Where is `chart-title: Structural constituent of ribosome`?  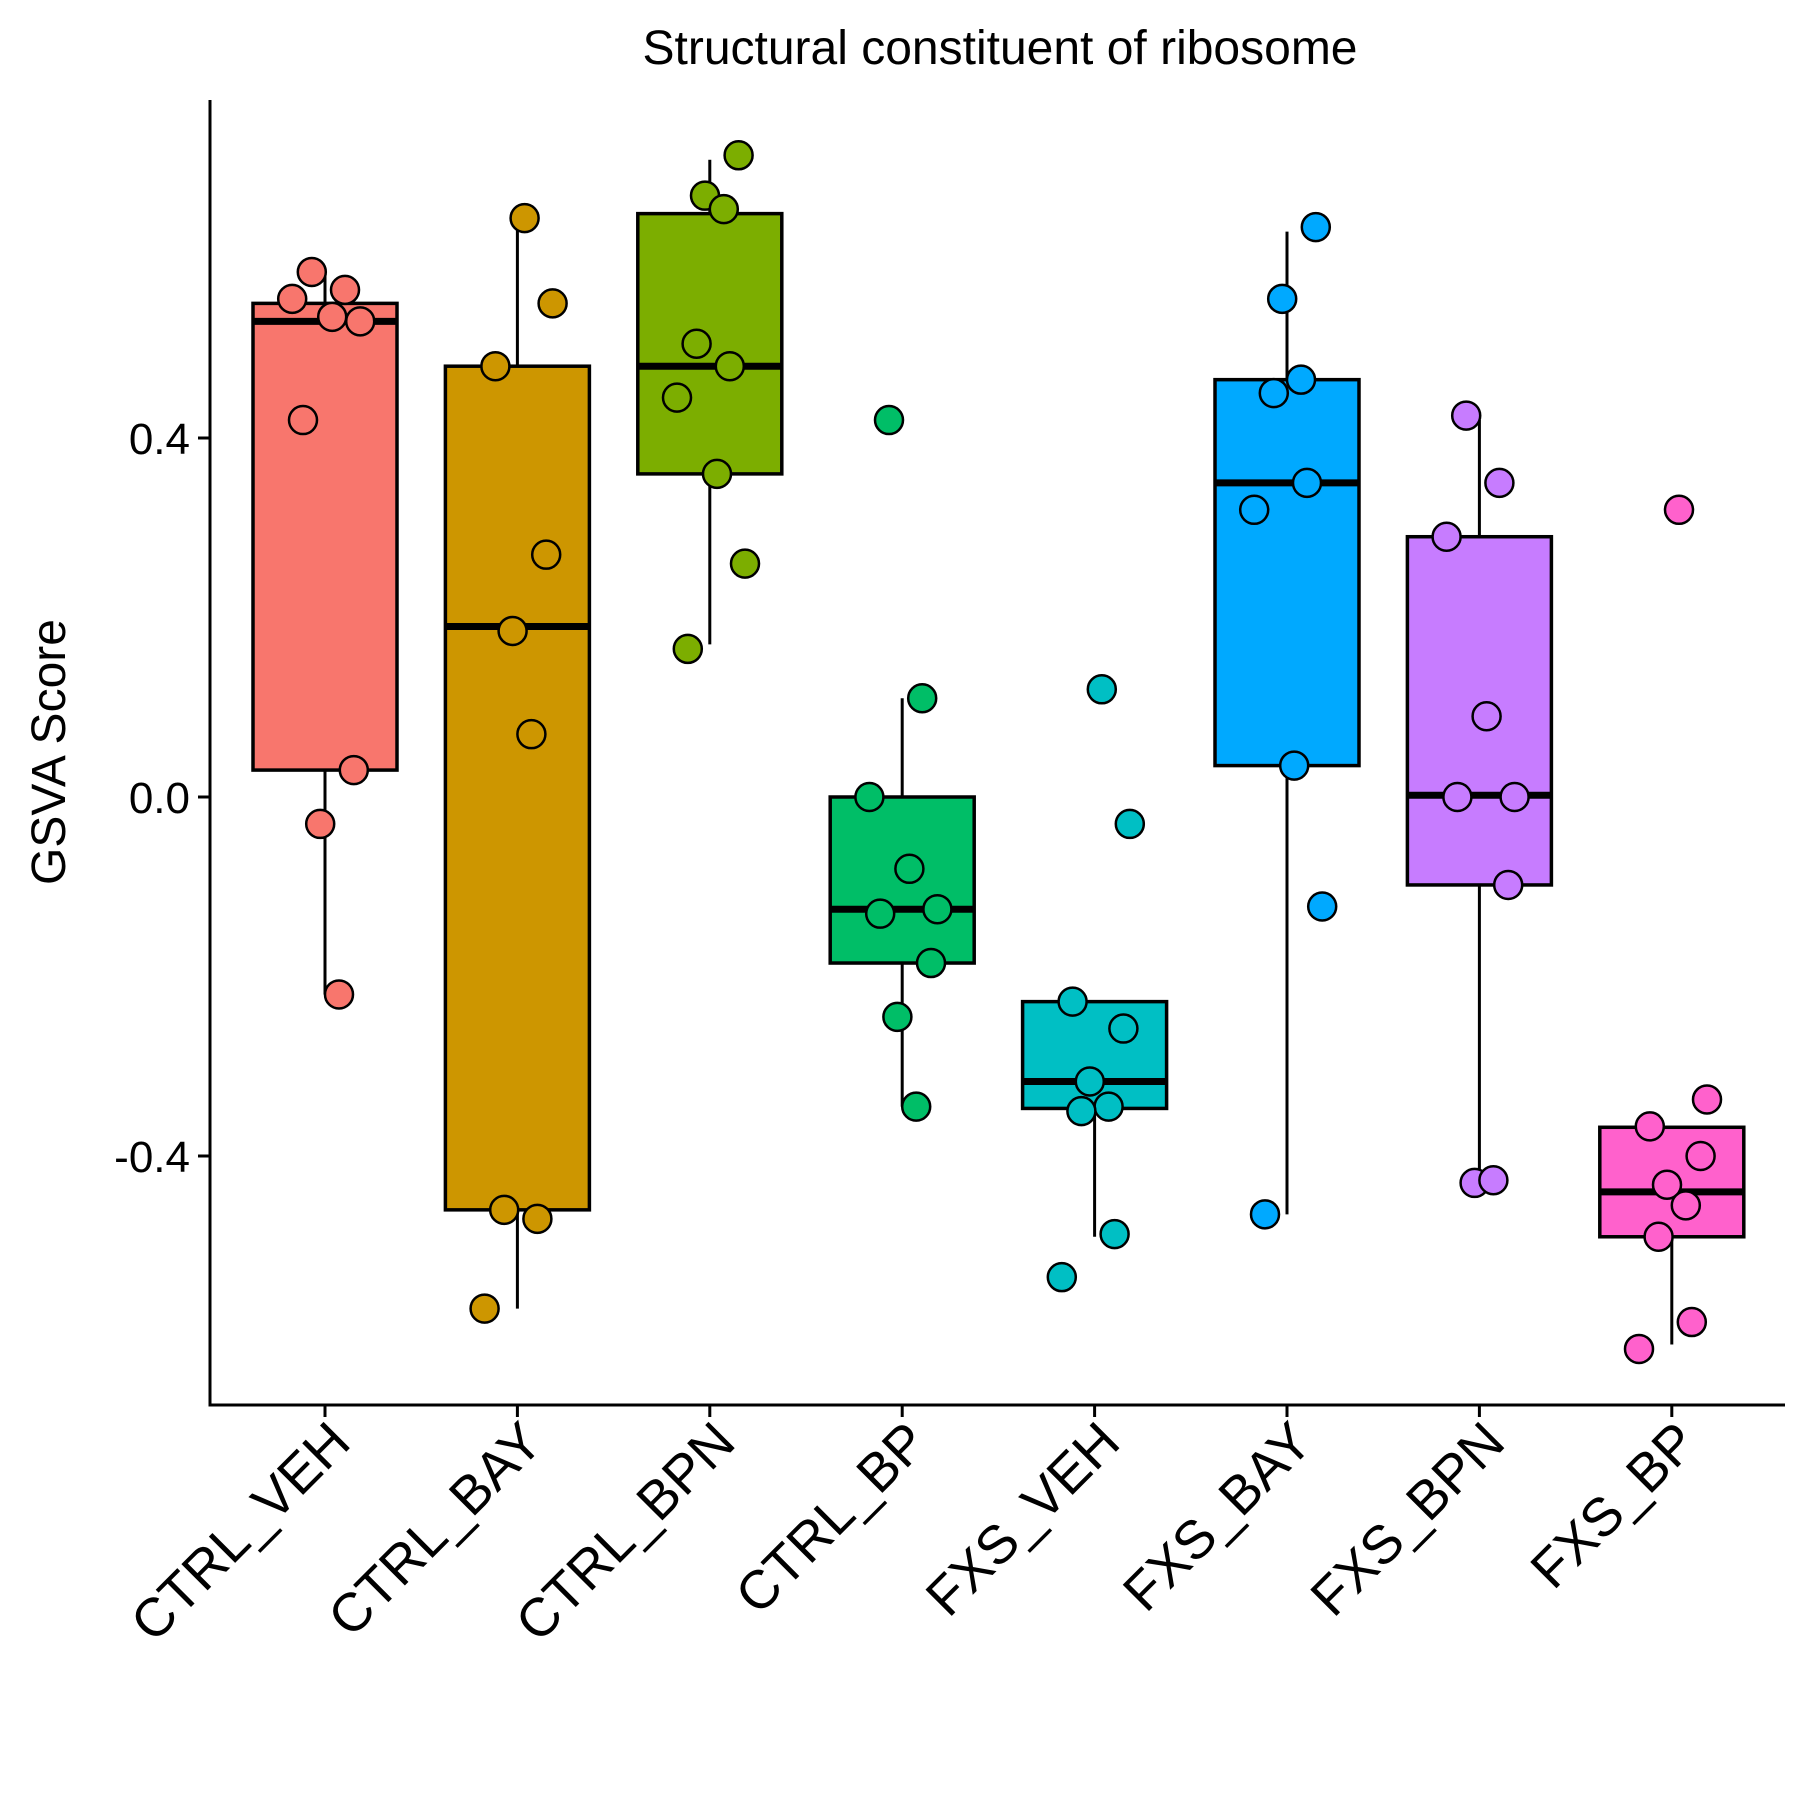
chart-title: Structural constituent of ribosome is located at coordinates (999, 48).